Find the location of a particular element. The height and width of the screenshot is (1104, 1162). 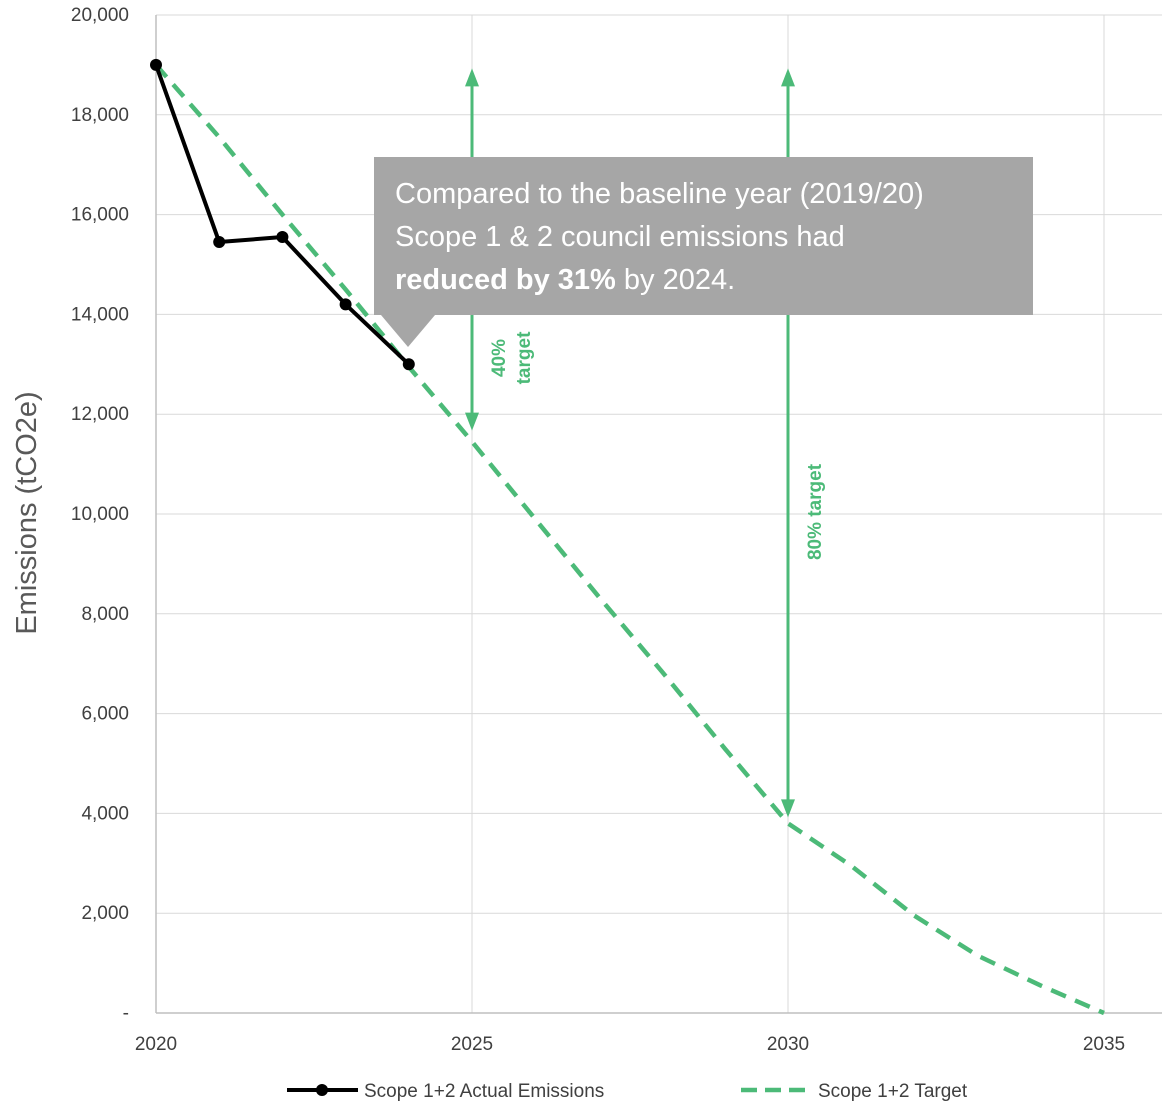

y-tick-label: 12,000 is located at coordinates (100, 414).